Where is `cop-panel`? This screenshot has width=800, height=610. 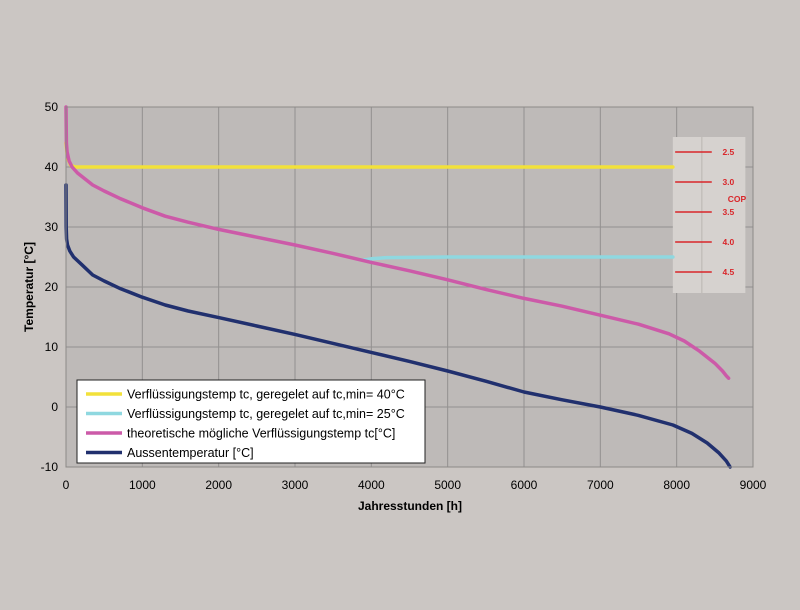 cop-panel is located at coordinates (709, 215).